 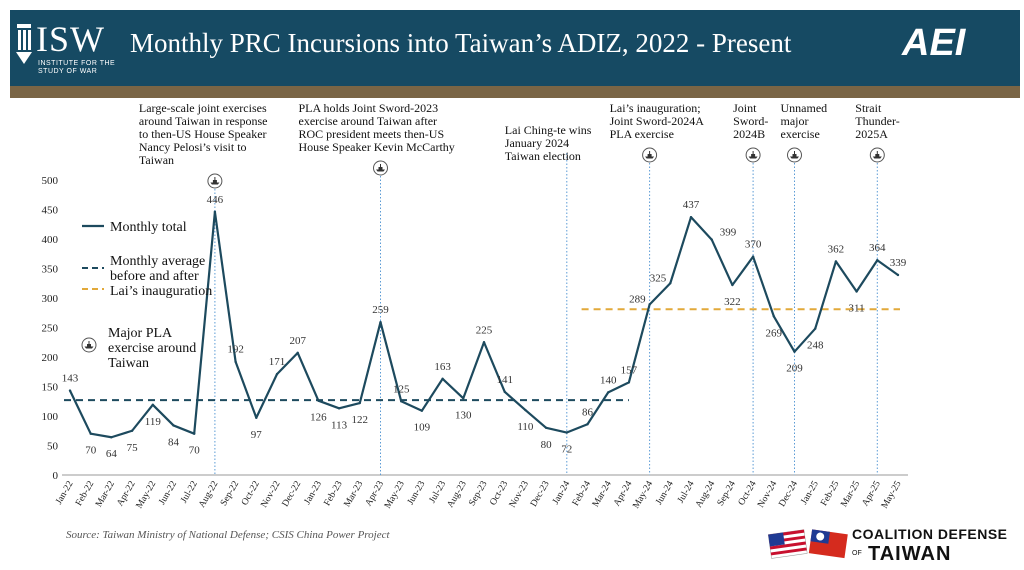 I want to click on data-label: 259, so click(x=380, y=310).